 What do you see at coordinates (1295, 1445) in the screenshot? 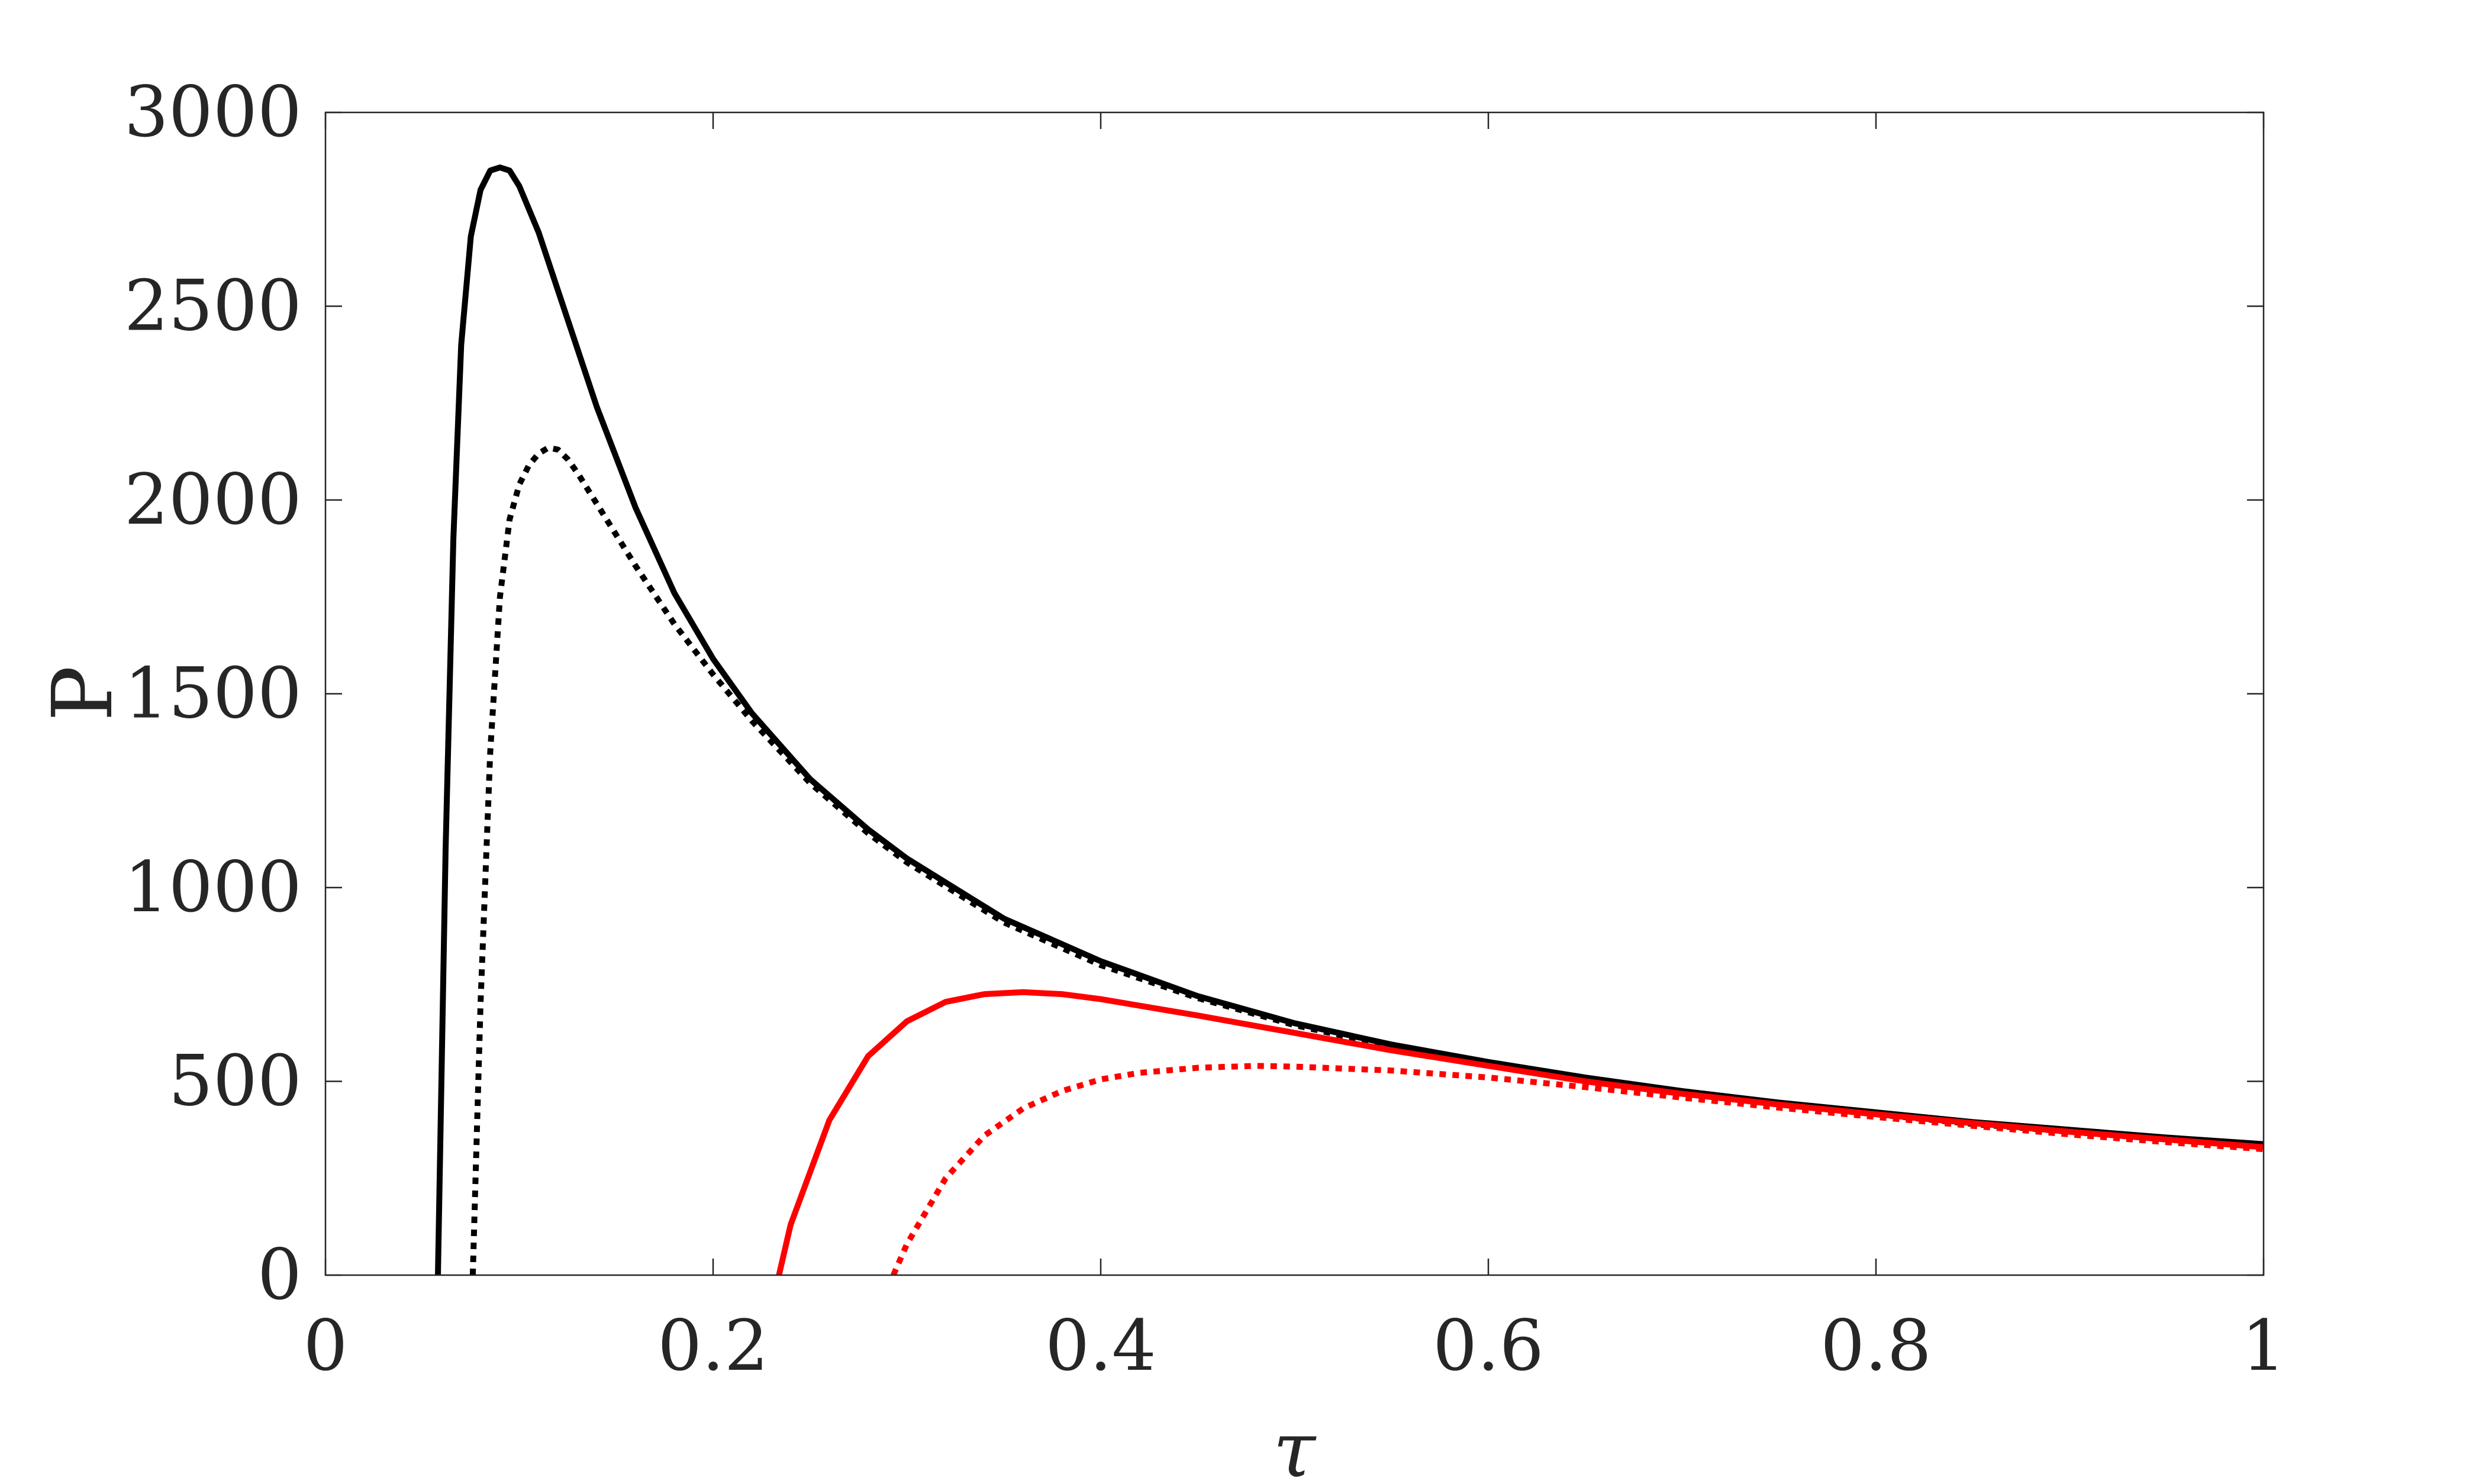
I see `x-axis-label: τ` at bounding box center [1295, 1445].